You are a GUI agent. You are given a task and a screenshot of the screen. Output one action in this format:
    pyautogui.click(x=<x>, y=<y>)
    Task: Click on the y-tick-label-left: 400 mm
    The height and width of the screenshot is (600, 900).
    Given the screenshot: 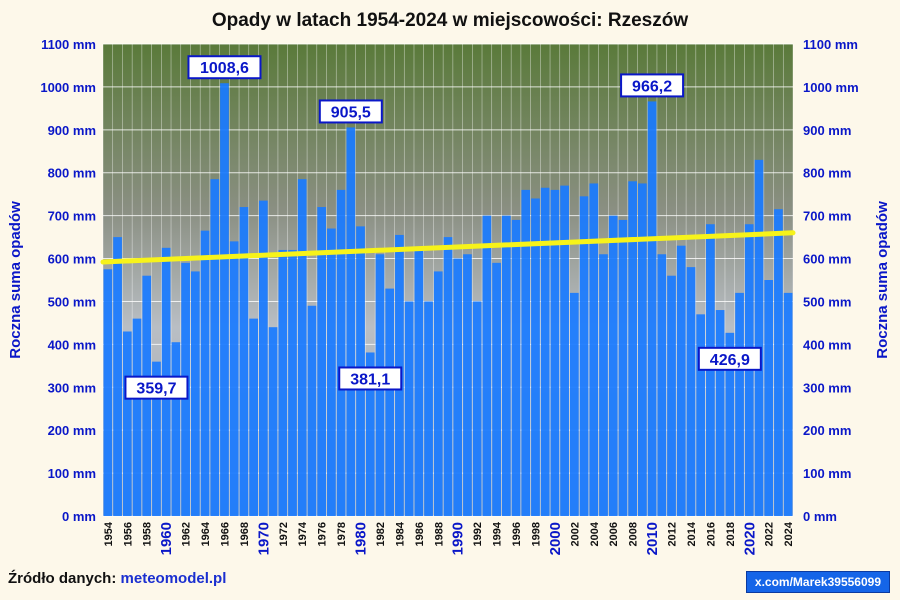 What is the action you would take?
    pyautogui.click(x=72, y=344)
    